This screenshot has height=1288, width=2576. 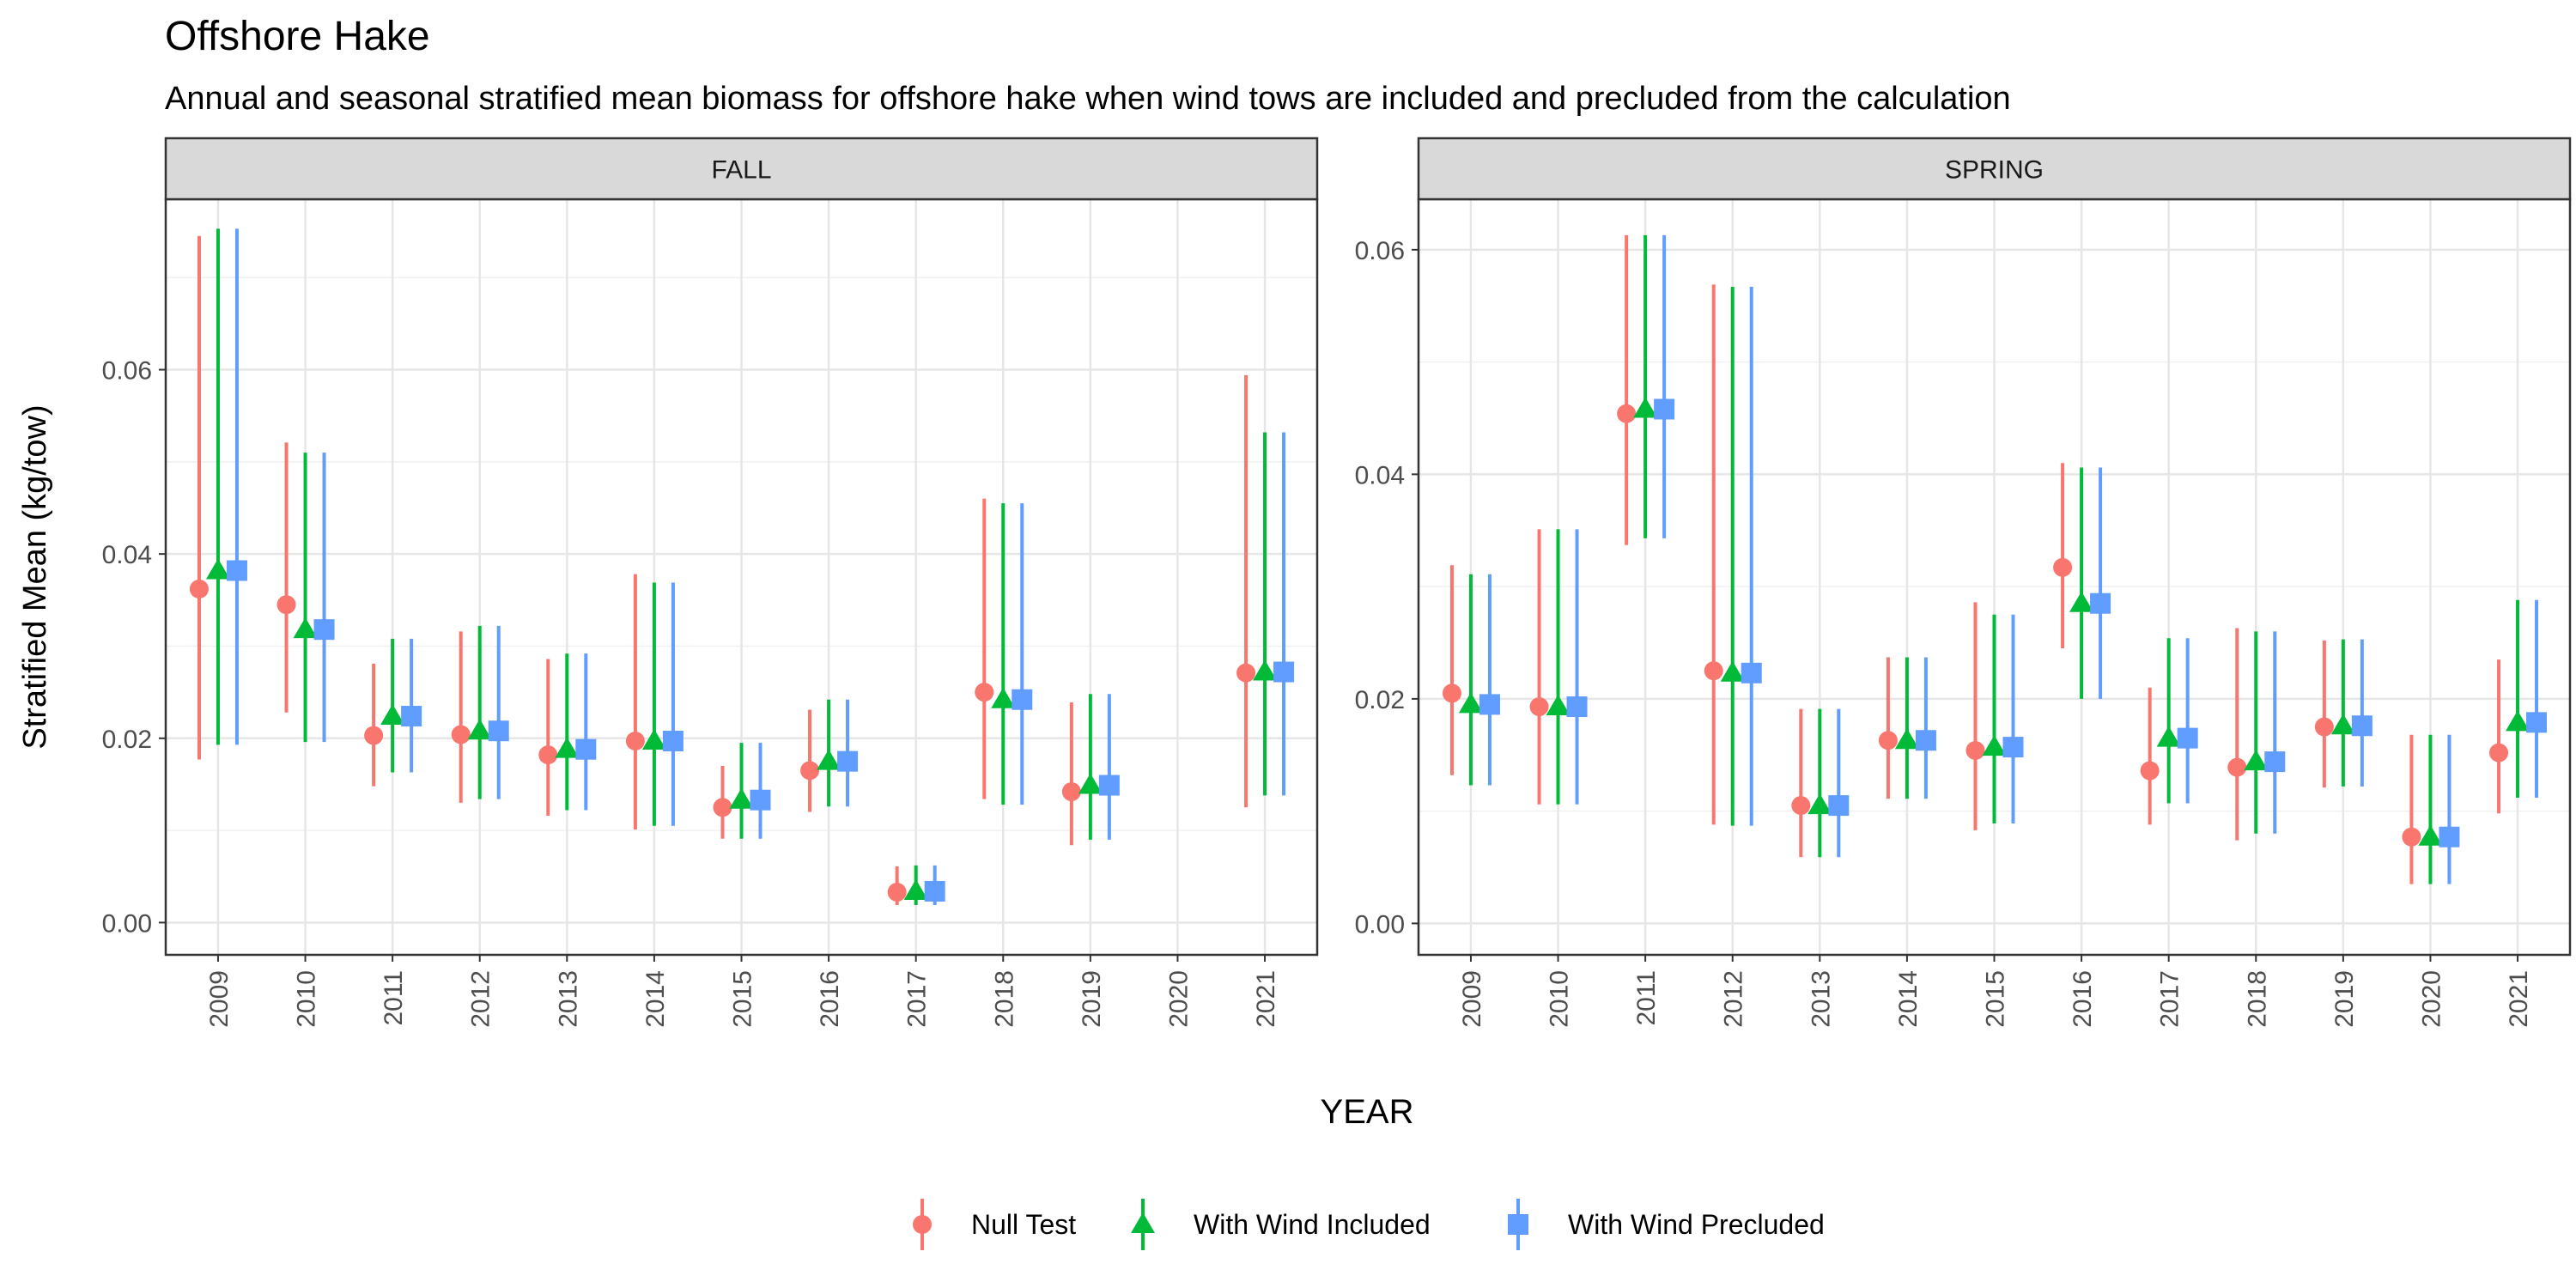 What do you see at coordinates (1092, 999) in the screenshot?
I see `x-tick-label: 2019` at bounding box center [1092, 999].